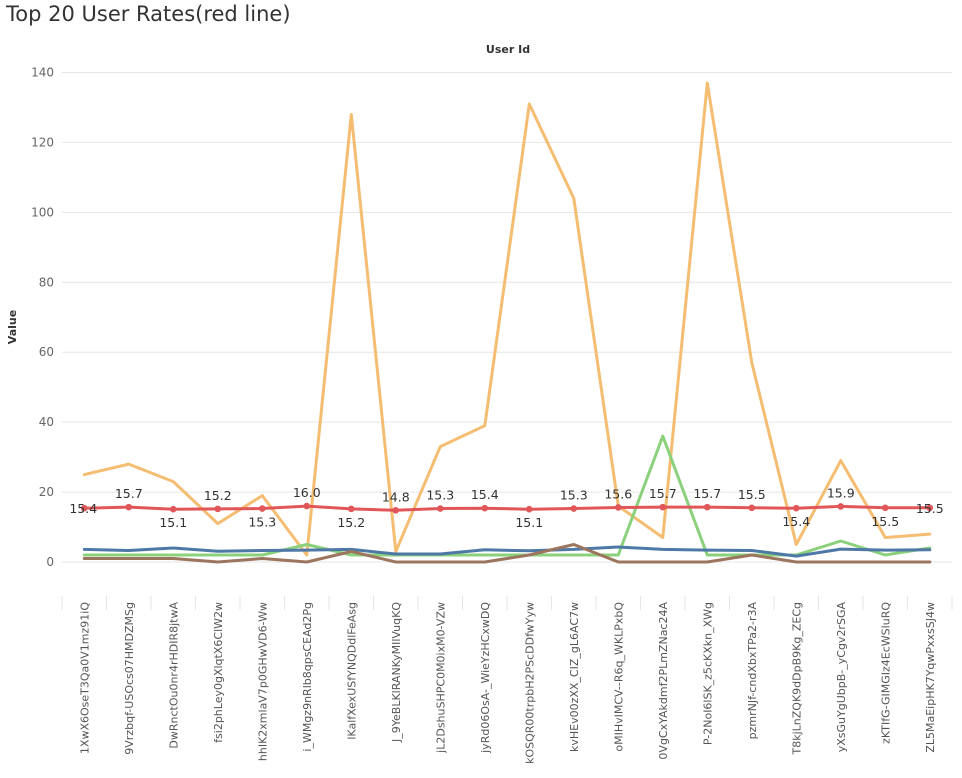 The image size is (962, 778). What do you see at coordinates (173, 675) in the screenshot?
I see `x-tick-label: DwRnctOu0nr4rHDIR8jtwA` at bounding box center [173, 675].